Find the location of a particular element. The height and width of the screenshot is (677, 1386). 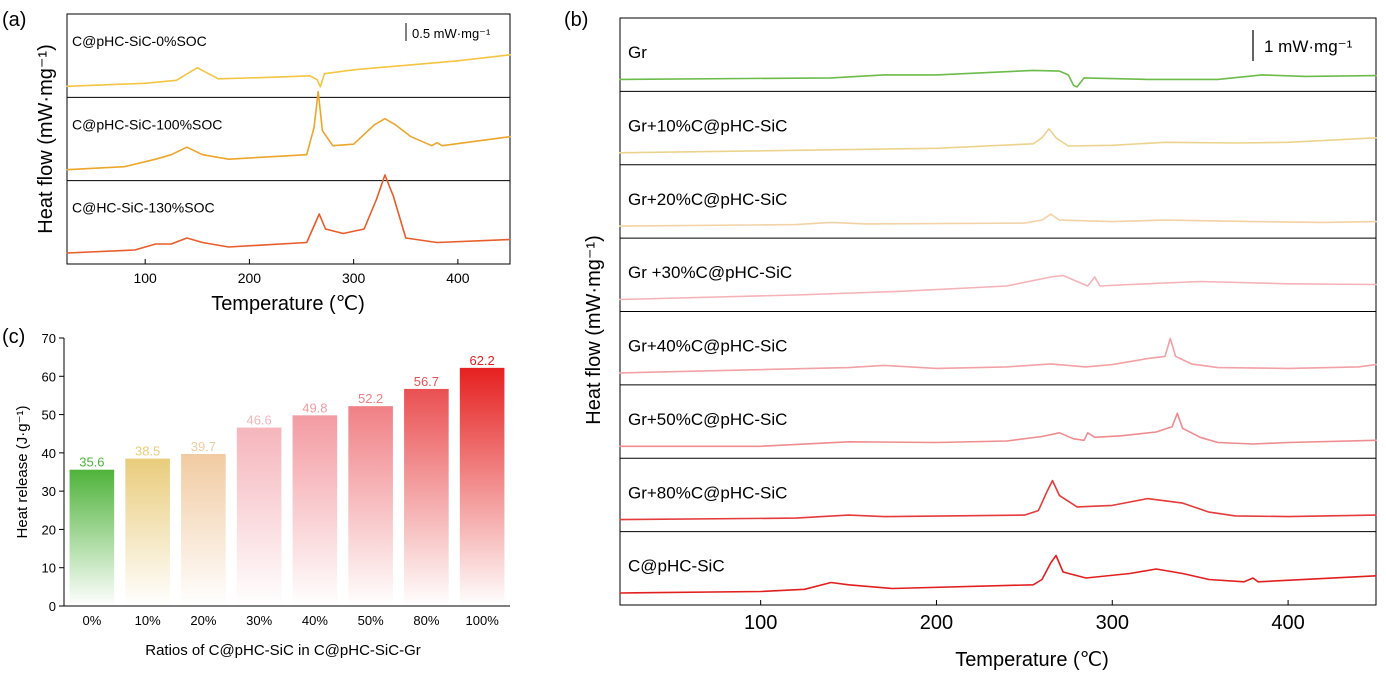

series-line-gr-50-c-phc-sic is located at coordinates (998, 430).